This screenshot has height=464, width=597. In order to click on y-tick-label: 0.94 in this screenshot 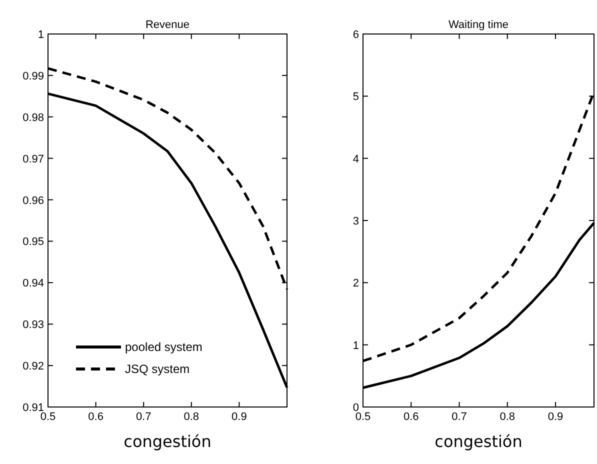, I will do `click(33, 284)`.